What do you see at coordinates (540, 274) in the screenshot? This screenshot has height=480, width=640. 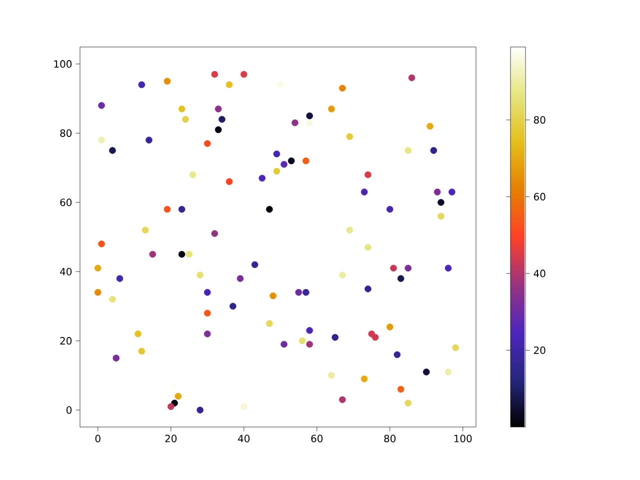 I see `color-bar-label: 40` at bounding box center [540, 274].